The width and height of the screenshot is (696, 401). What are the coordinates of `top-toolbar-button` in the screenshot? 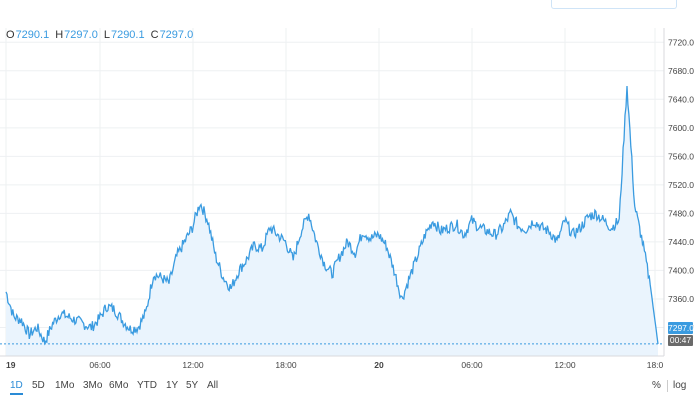 It's located at (614, 4).